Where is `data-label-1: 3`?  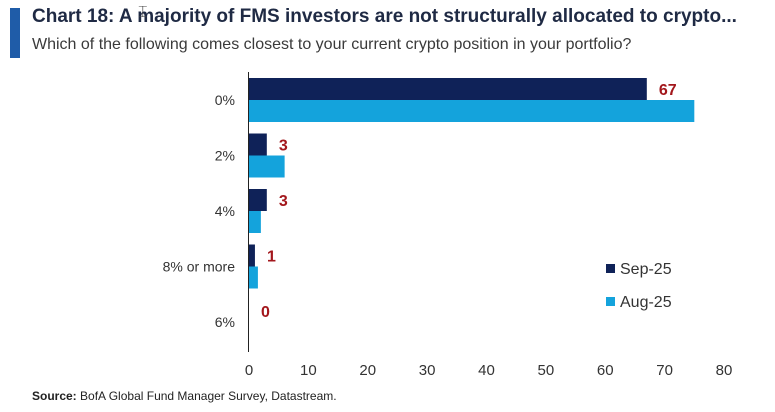
data-label-1: 3 is located at coordinates (283, 146).